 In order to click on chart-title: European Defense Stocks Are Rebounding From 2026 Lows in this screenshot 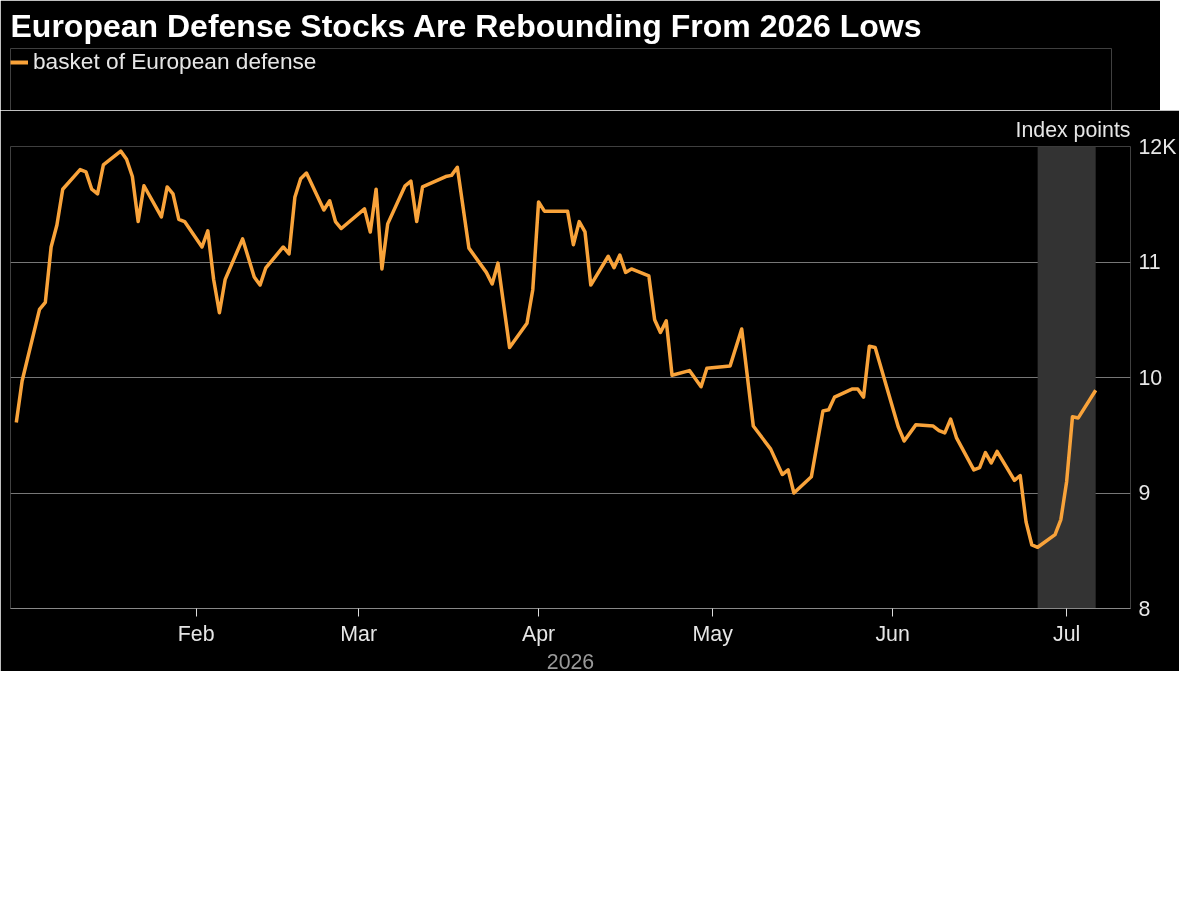, I will do `click(466, 25)`.